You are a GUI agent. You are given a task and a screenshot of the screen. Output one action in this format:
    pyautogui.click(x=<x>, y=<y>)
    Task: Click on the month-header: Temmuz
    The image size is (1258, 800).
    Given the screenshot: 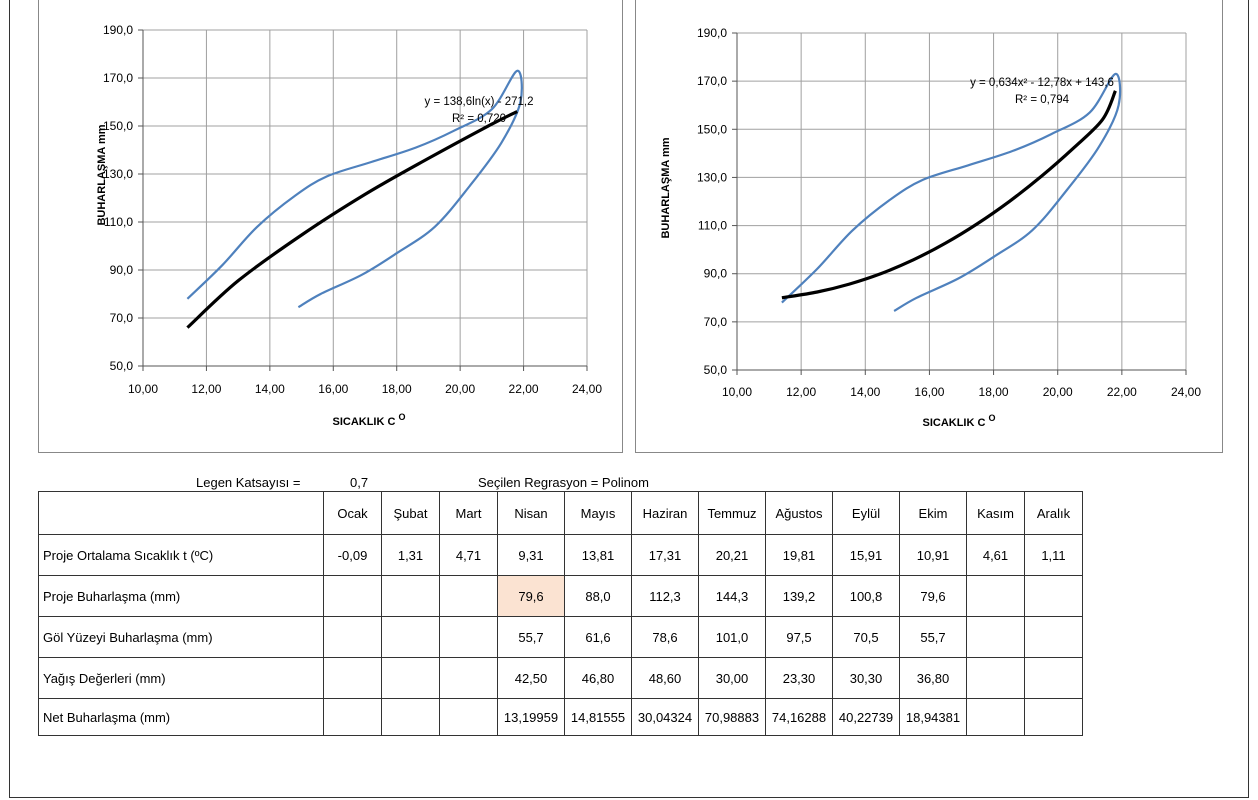 What is the action you would take?
    pyautogui.click(x=732, y=513)
    